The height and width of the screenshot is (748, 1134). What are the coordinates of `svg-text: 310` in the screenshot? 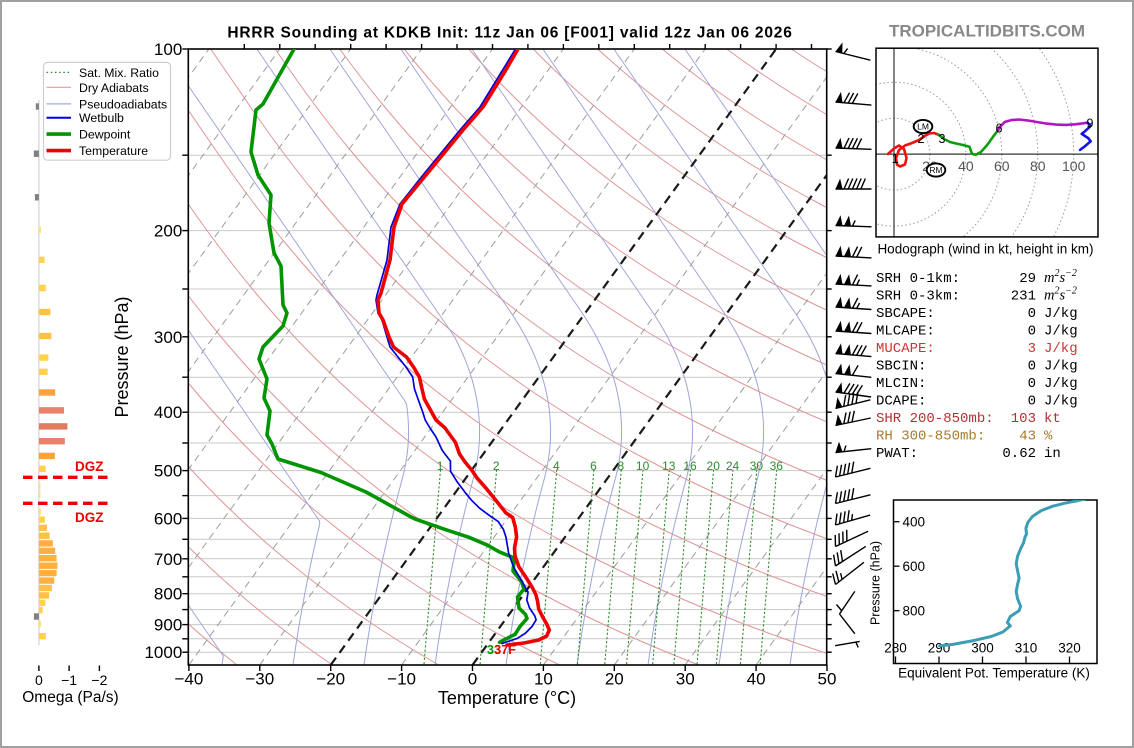 It's located at (1026, 648).